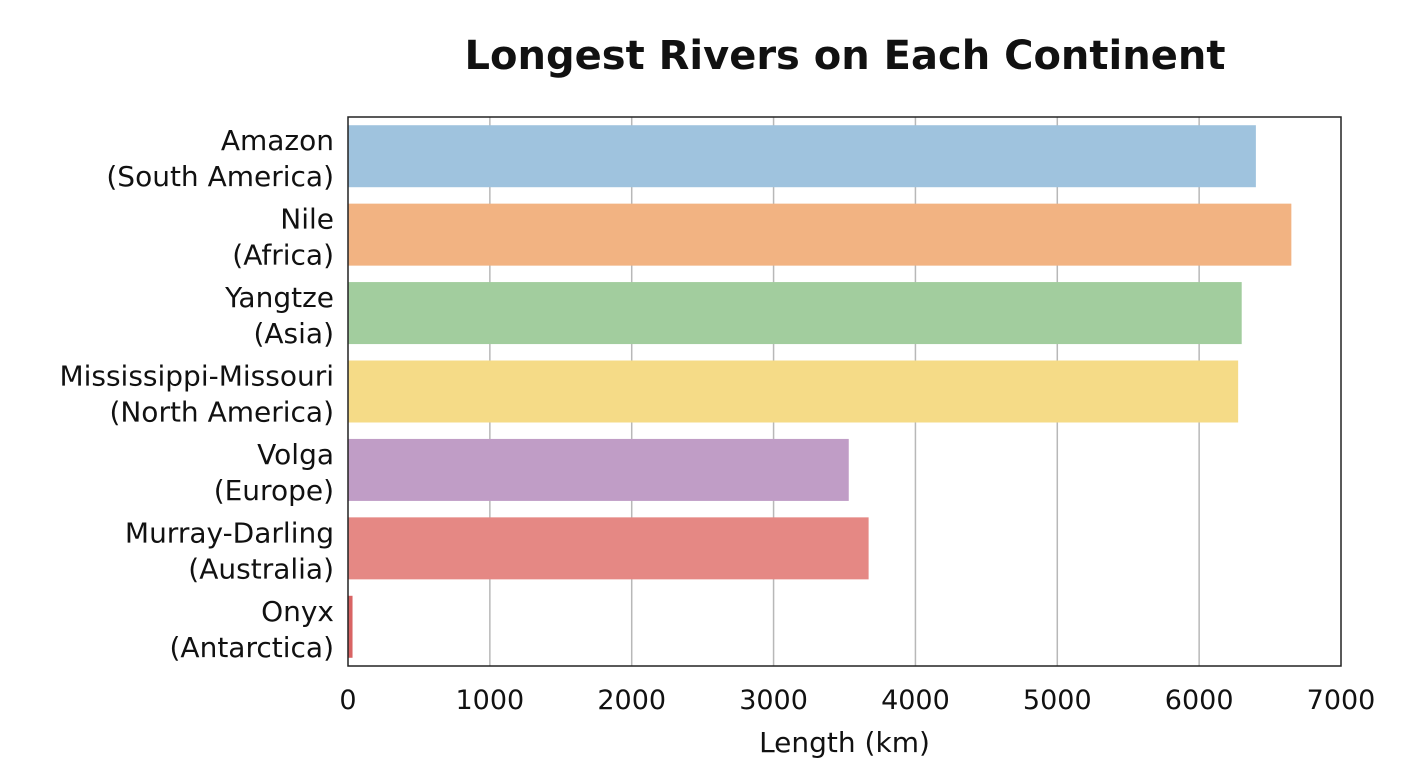 The image size is (1408, 768). Describe the element at coordinates (307, 219) in the screenshot. I see `category-label-line: Nile` at that location.